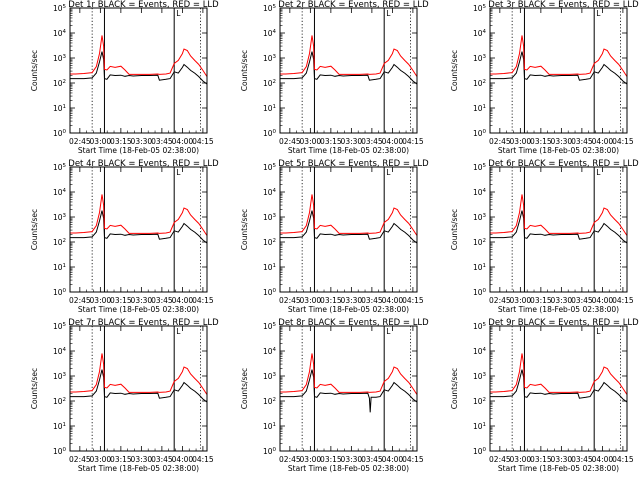 The image size is (640, 480). I want to click on panel-title: Det 2r BLACK = Events, RED = LLD, so click(353, 5).